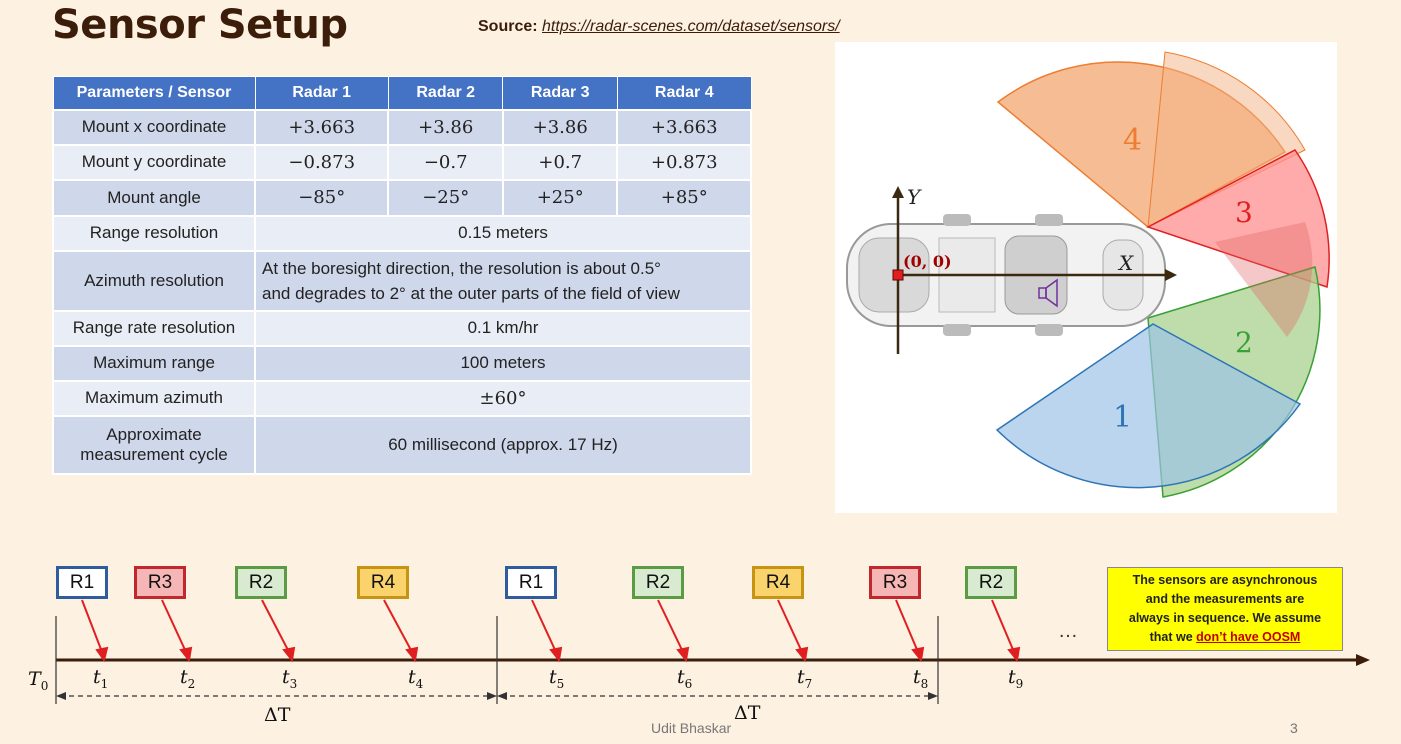 Image resolution: width=1401 pixels, height=744 pixels. I want to click on table-cell: +85°, so click(684, 197).